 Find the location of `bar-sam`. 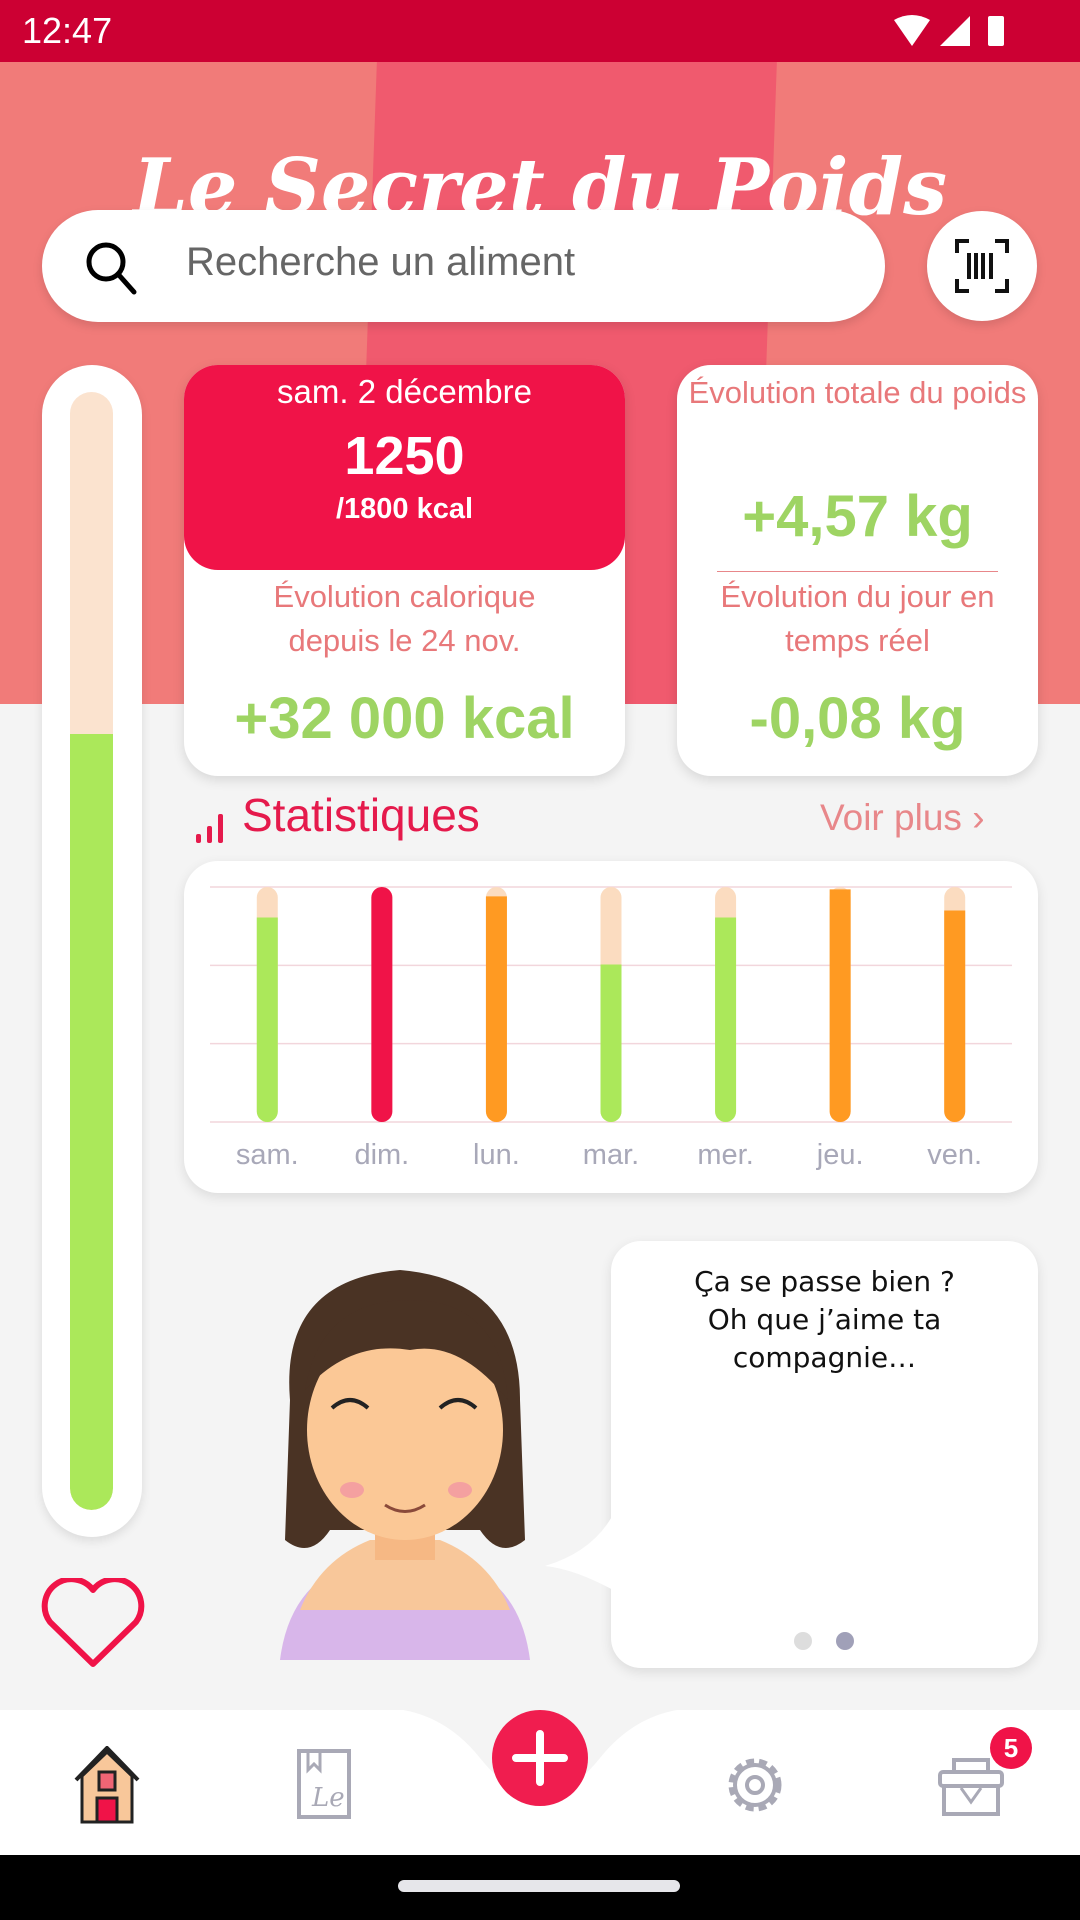

bar-sam is located at coordinates (267, 1019).